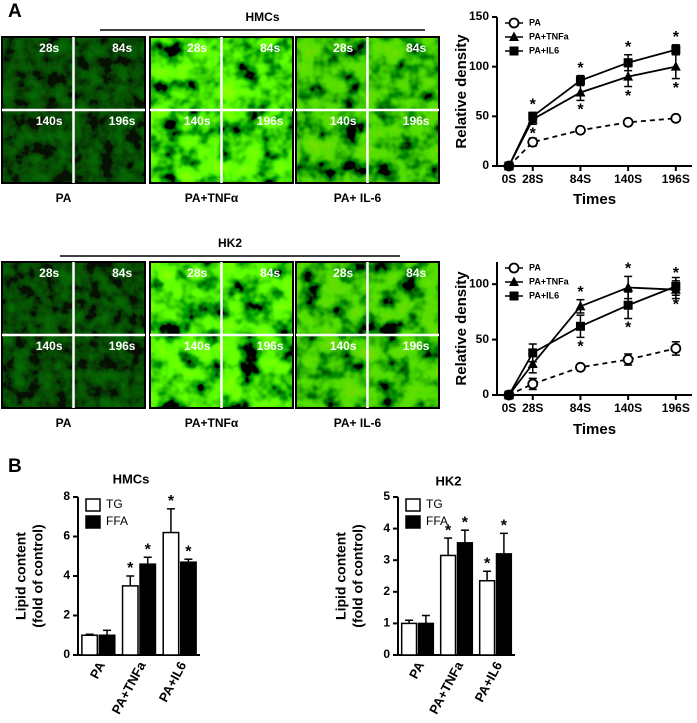 This screenshot has height=723, width=697. Describe the element at coordinates (434, 504) in the screenshot. I see `legend-label: TG` at that location.